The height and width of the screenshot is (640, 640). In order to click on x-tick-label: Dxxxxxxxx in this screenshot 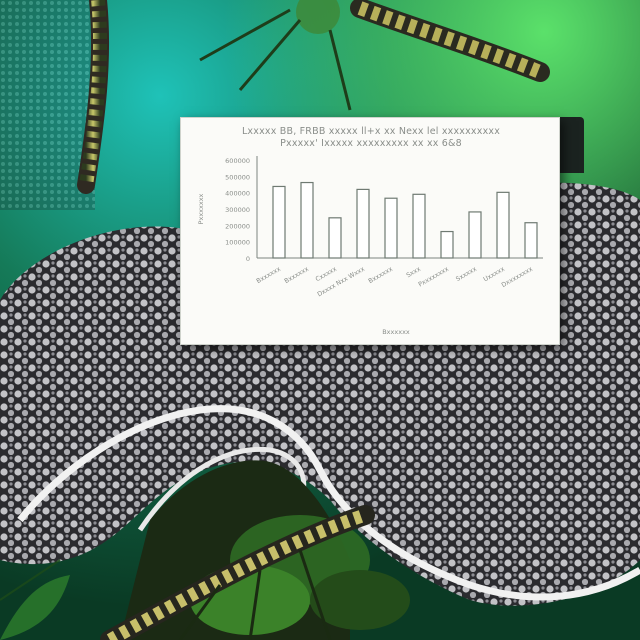, I will do `click(517, 278)`.